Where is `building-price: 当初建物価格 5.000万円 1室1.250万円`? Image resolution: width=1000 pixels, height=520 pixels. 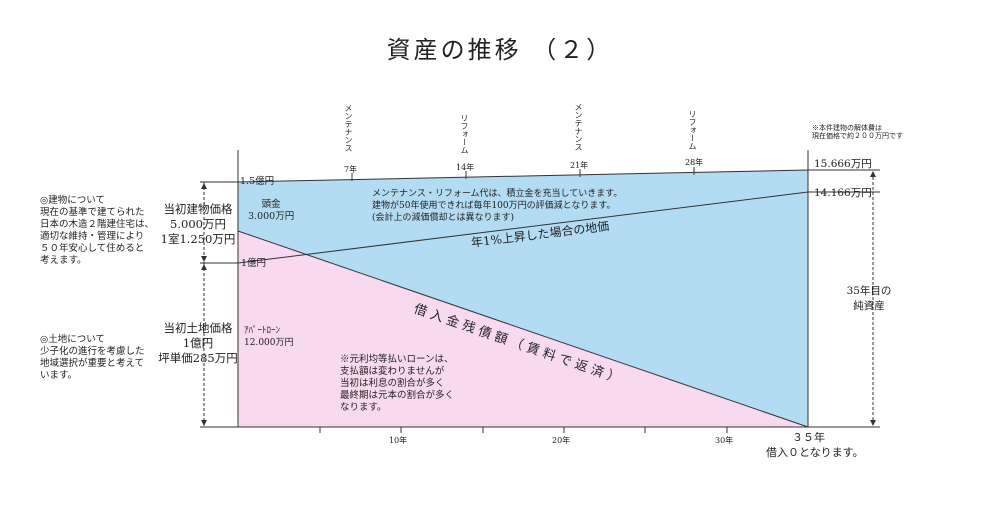
building-price: 当初建物価格 5.000万円 1室1.250万円 is located at coordinates (198, 224).